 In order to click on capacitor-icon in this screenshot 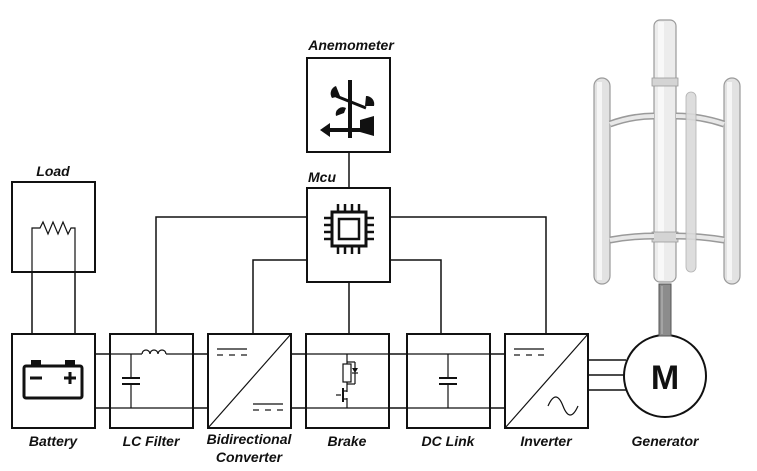, I will do `click(448, 381)`.